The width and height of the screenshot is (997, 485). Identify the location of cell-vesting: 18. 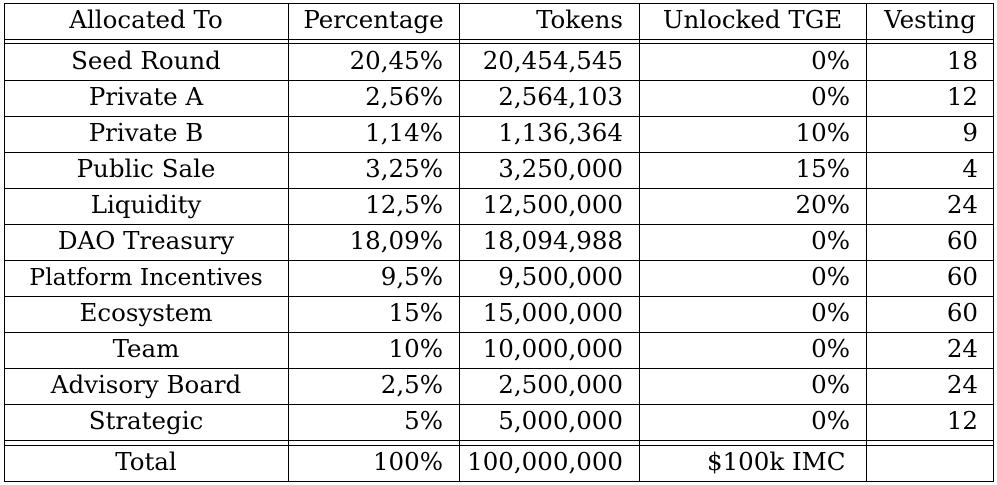
(962, 60).